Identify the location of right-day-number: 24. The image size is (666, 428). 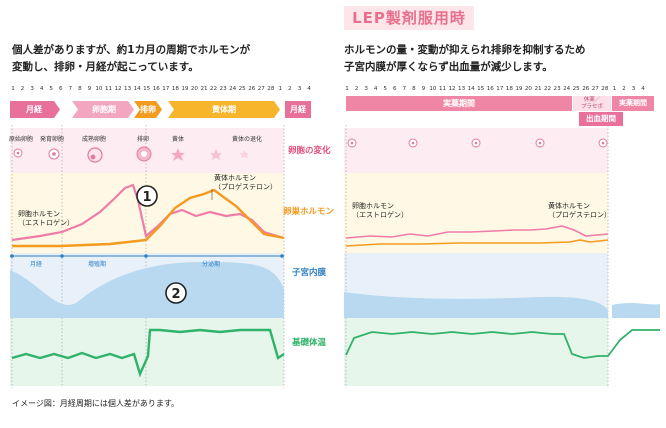
(567, 89).